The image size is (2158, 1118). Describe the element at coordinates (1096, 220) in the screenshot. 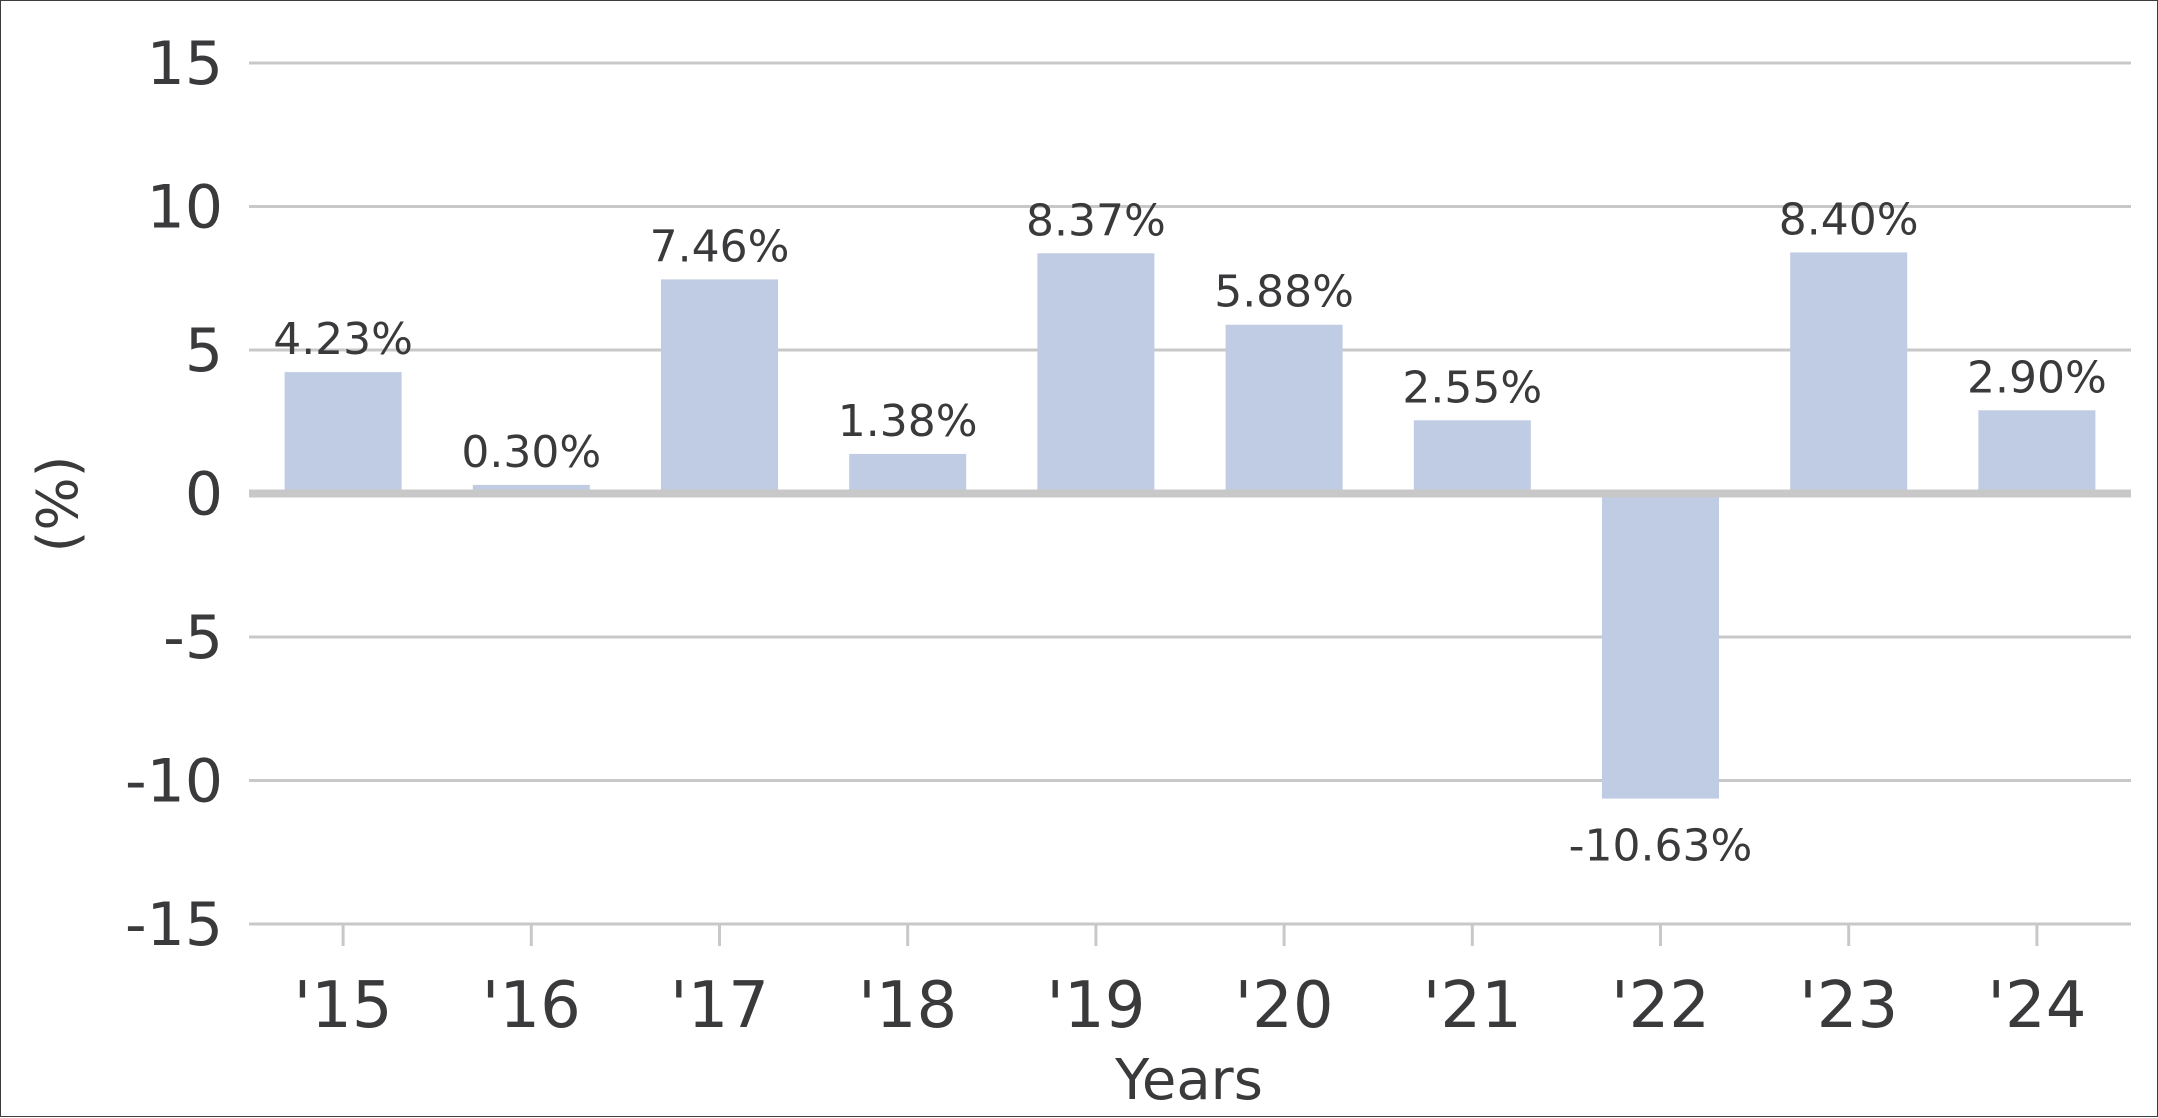

I see `data-label: 8.37%` at that location.